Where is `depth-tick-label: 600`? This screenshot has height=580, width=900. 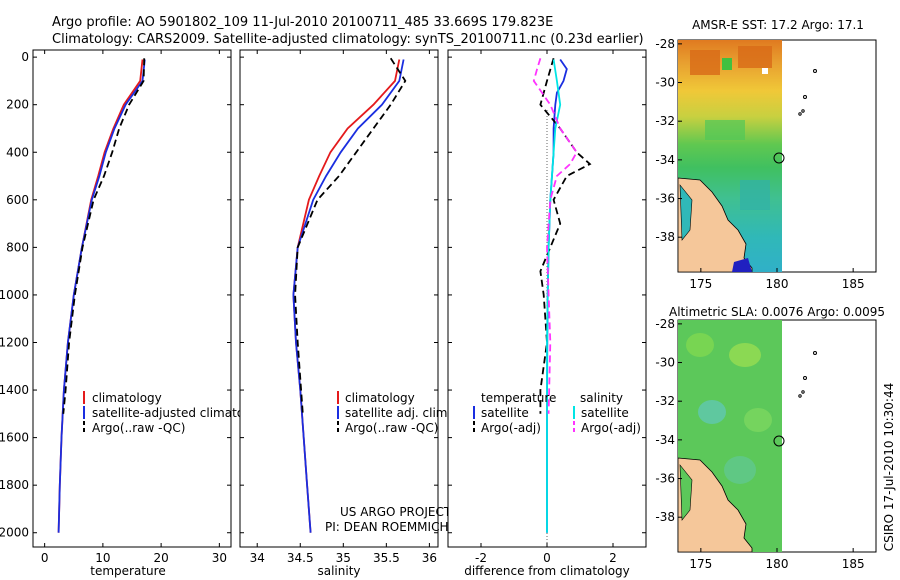 depth-tick-label: 600 is located at coordinates (17, 200).